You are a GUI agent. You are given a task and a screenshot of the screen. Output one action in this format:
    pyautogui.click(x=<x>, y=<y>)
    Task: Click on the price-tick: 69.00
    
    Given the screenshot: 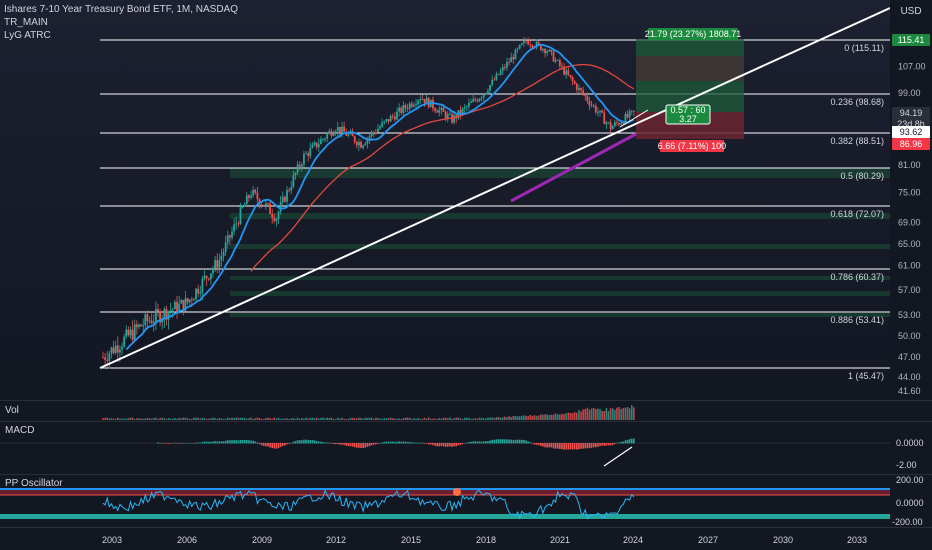 What is the action you would take?
    pyautogui.click(x=909, y=223)
    